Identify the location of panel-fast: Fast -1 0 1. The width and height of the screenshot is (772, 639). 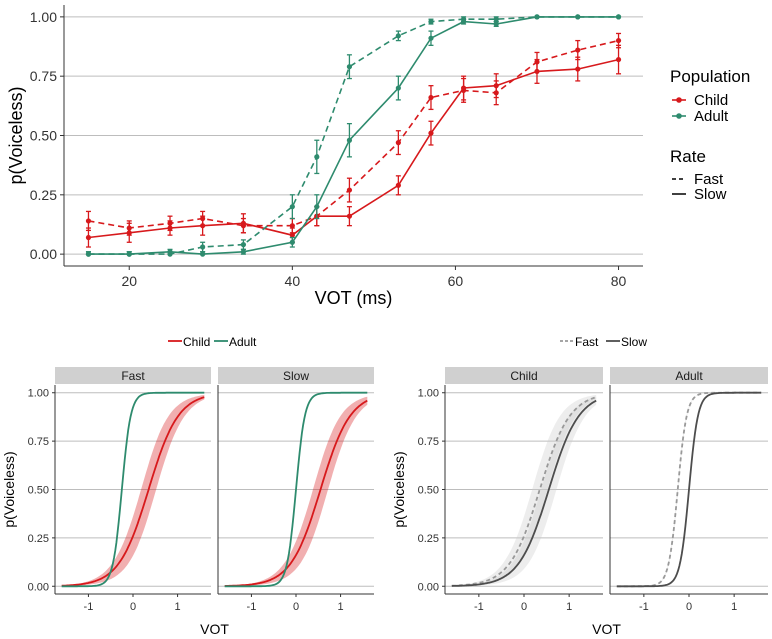
(132, 490).